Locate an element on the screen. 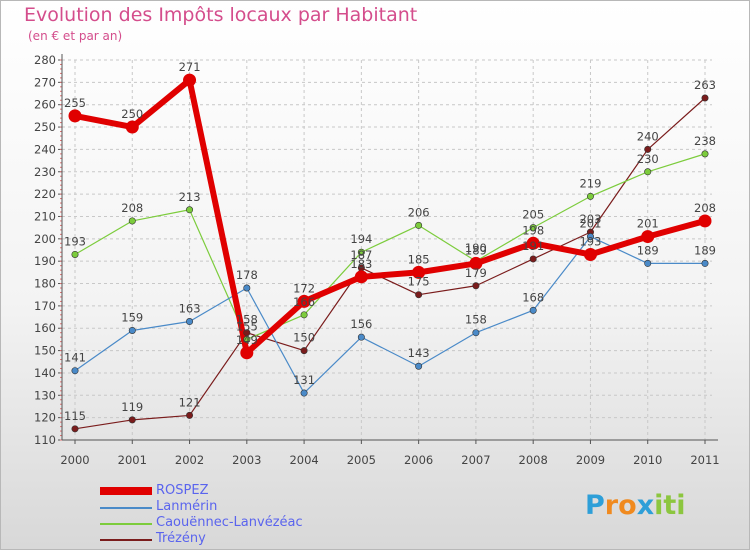 The width and height of the screenshot is (750, 550). y-tick-label: 240 is located at coordinates (45, 149).